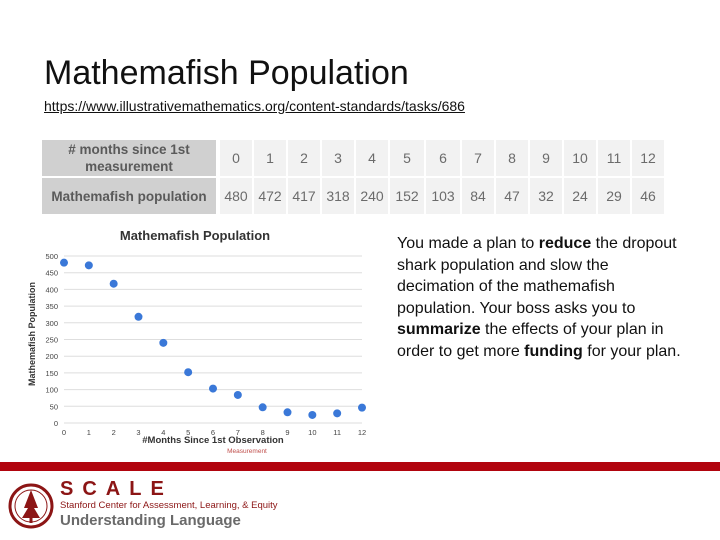  Describe the element at coordinates (51, 356) in the screenshot. I see `y-tick-label: 200` at that location.